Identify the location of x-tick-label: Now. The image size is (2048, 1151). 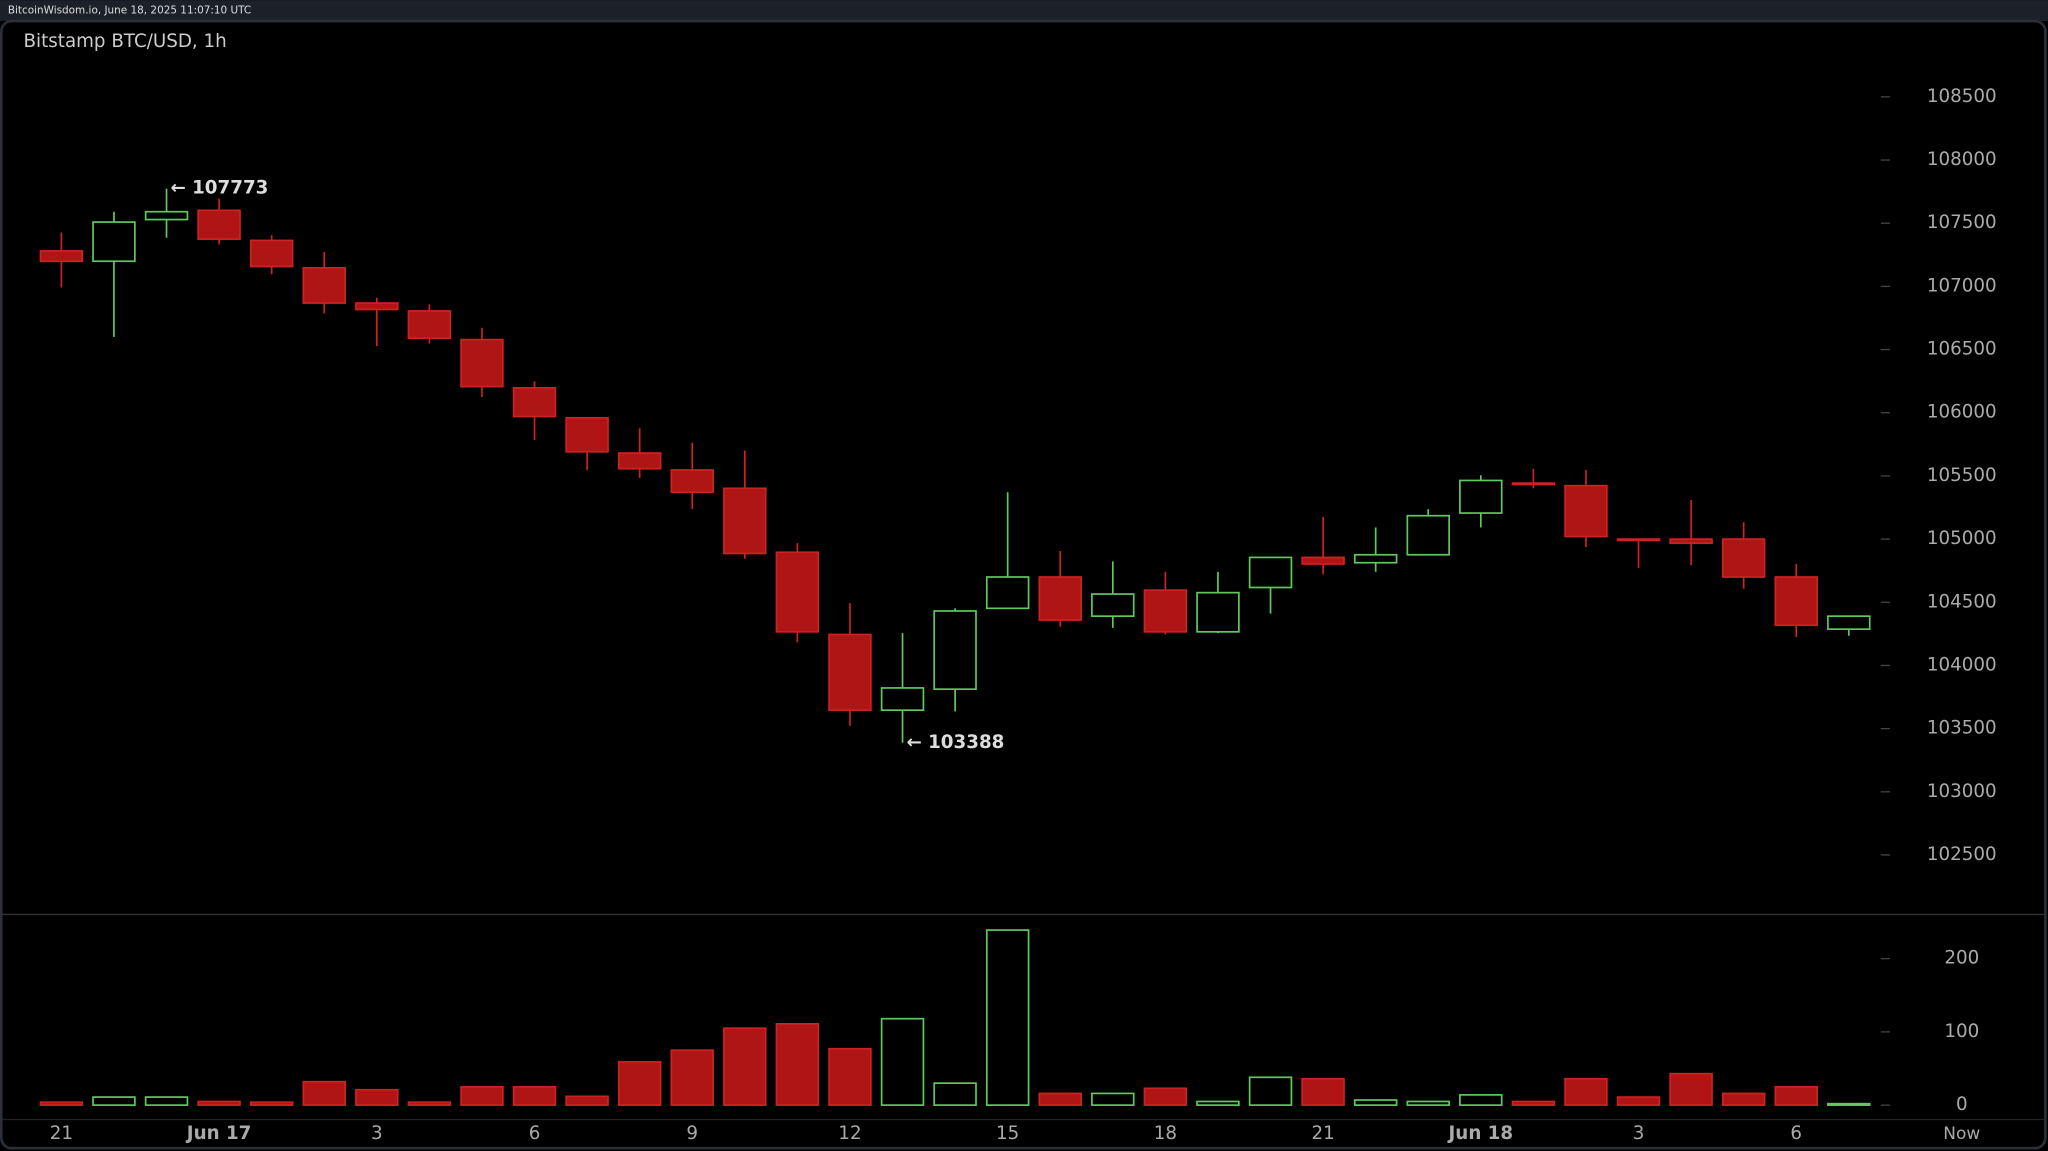
(1961, 1134).